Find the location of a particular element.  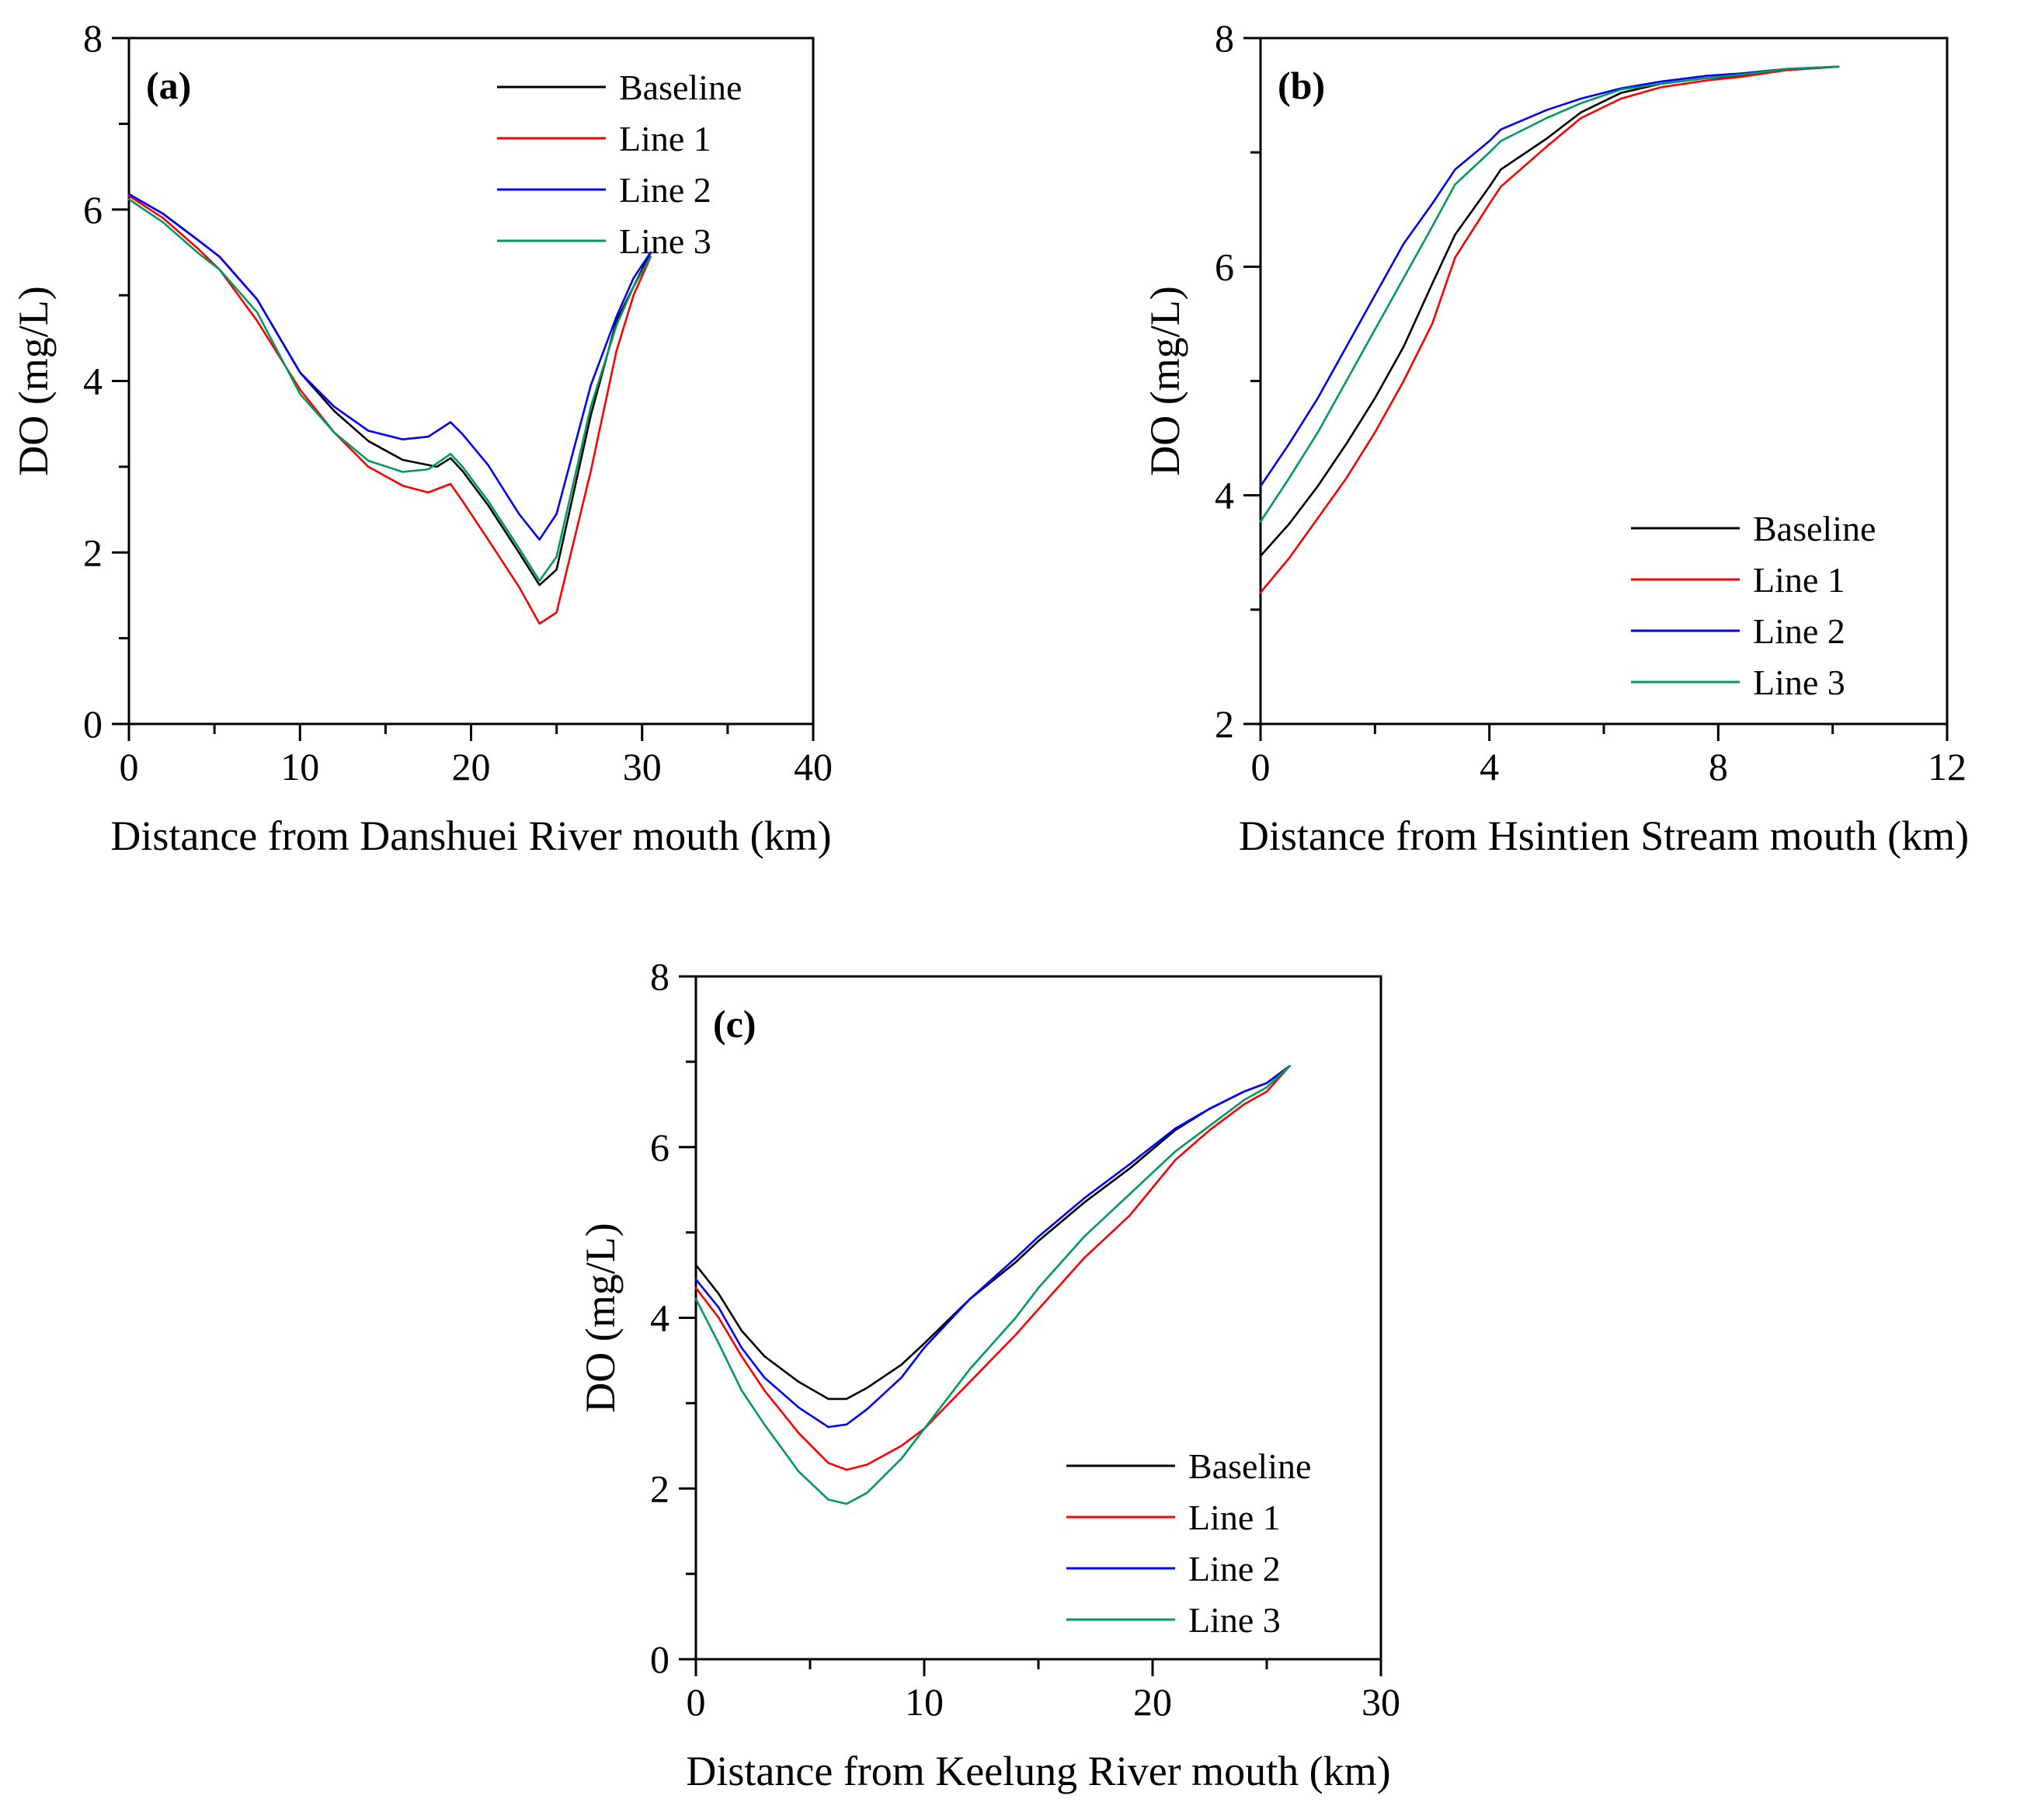

panel-tag: (b) is located at coordinates (1301, 85).